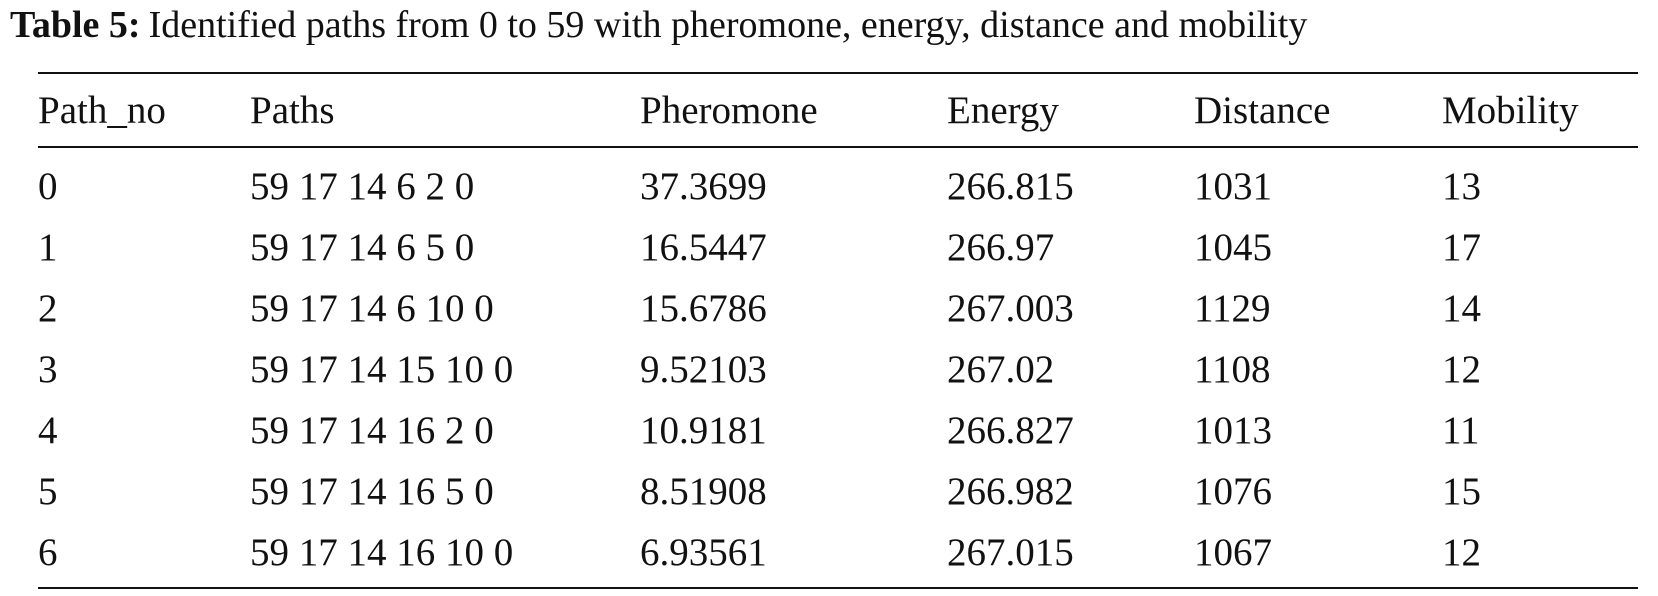  Describe the element at coordinates (48, 552) in the screenshot. I see `cell-path-no: 6` at that location.